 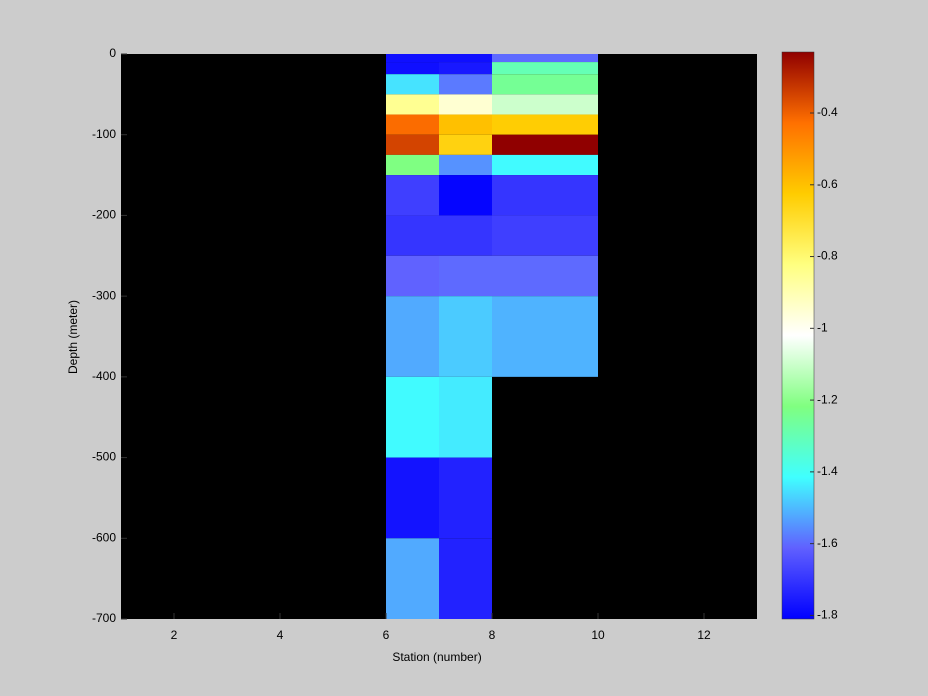 What do you see at coordinates (827, 543) in the screenshot?
I see `colorbar-tick-label: -1.6` at bounding box center [827, 543].